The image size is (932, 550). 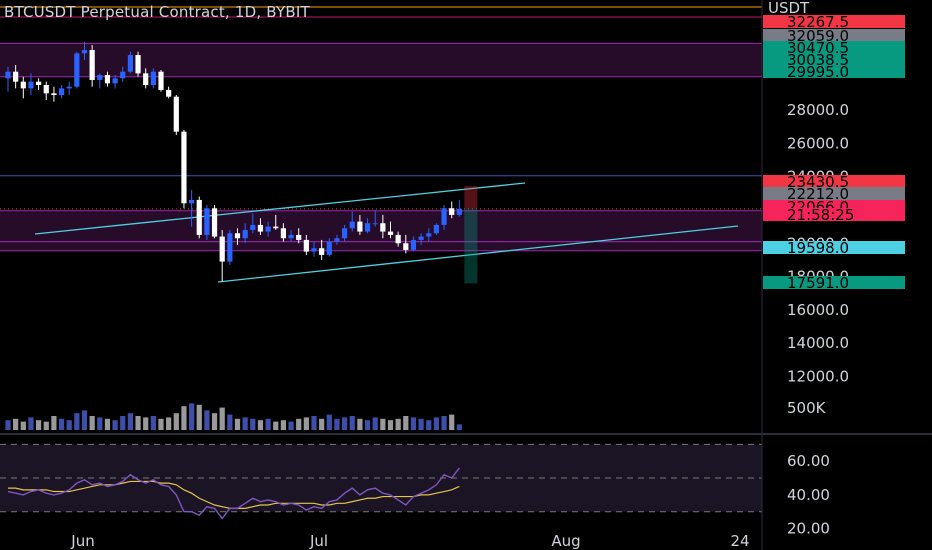 I want to click on trend-channel, so click(x=386, y=232).